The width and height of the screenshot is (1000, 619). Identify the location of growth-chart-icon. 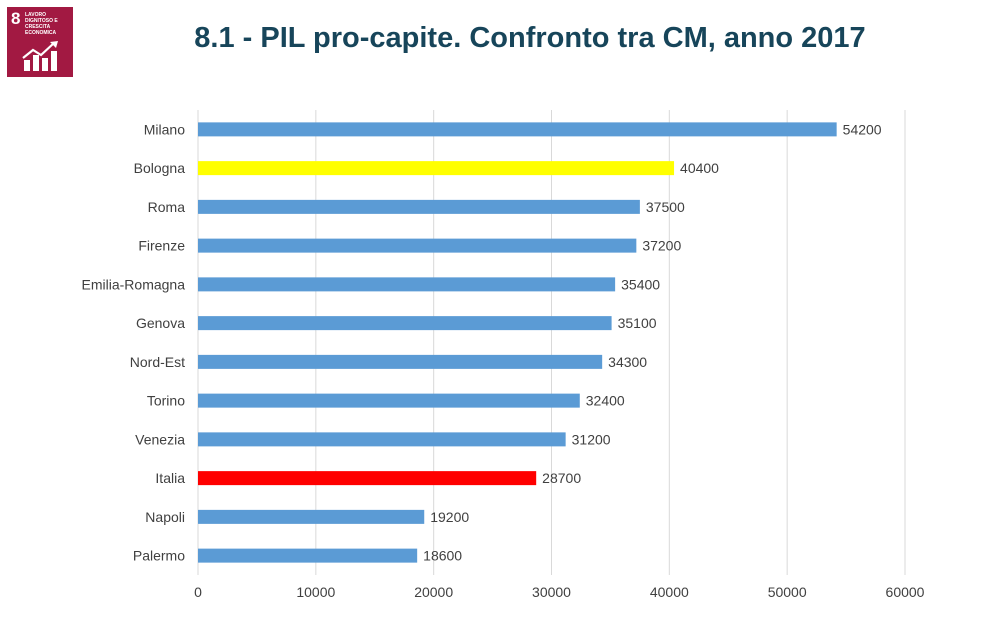
(40, 56).